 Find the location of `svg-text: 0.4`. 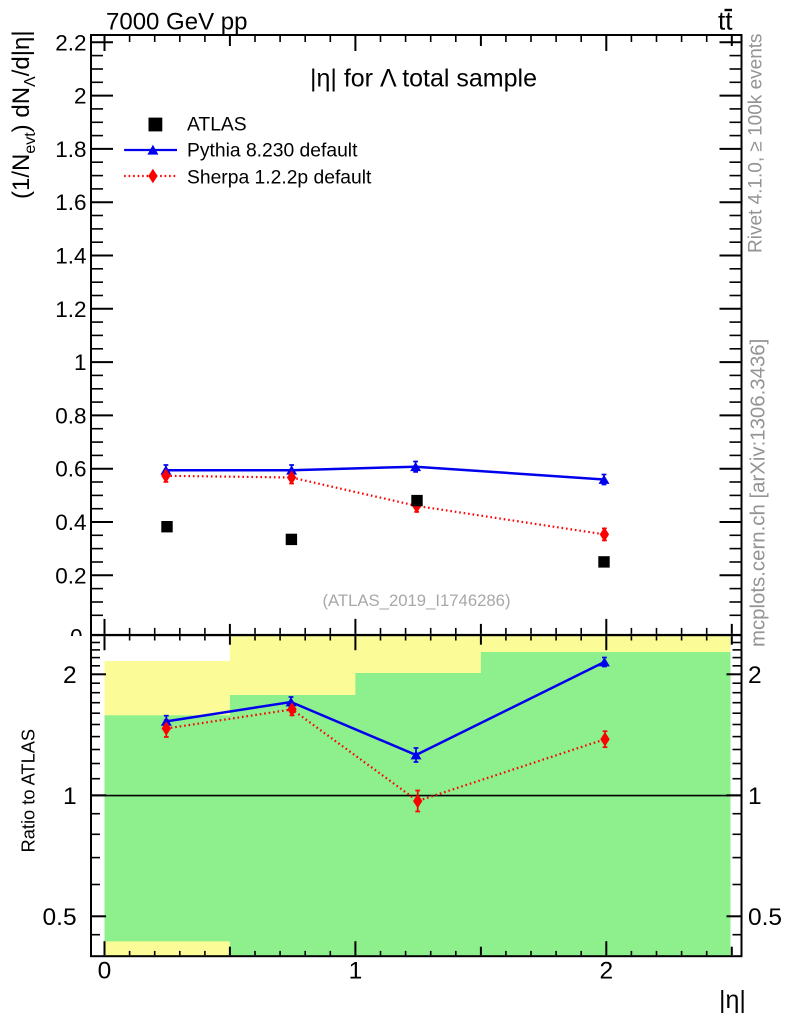

svg-text: 0.4 is located at coordinates (70, 522).